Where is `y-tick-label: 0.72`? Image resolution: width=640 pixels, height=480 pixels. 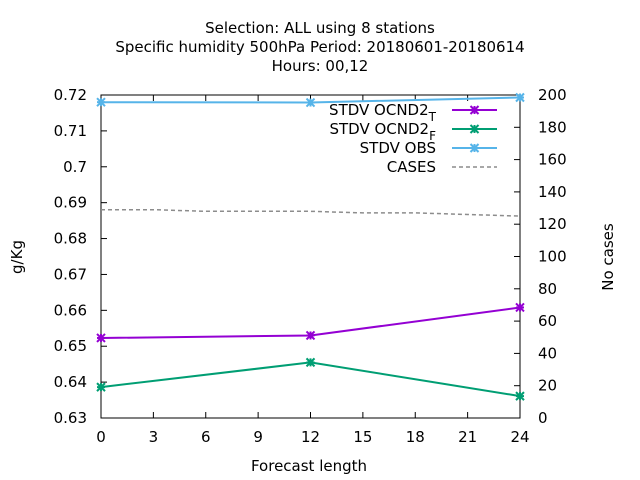 y-tick-label: 0.72 is located at coordinates (70, 95).